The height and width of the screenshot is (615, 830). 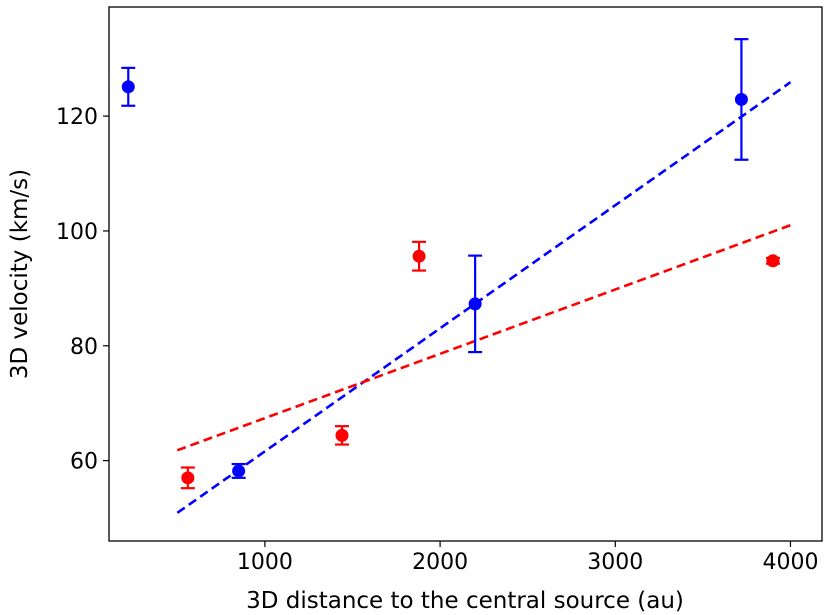 What do you see at coordinates (440, 562) in the screenshot?
I see `x-tick-label: 2000` at bounding box center [440, 562].